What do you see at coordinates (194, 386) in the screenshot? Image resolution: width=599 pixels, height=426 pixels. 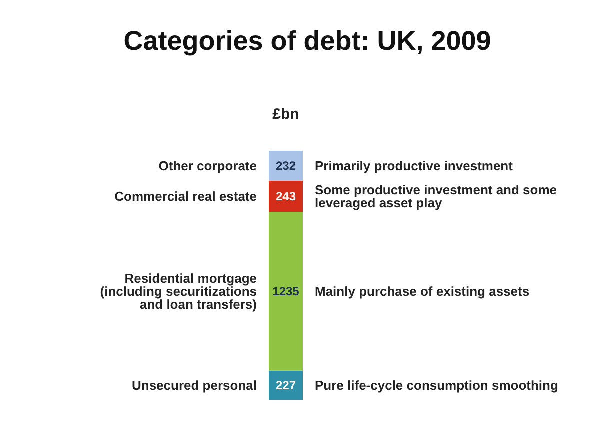 I see `series-label: Unsecured personal` at bounding box center [194, 386].